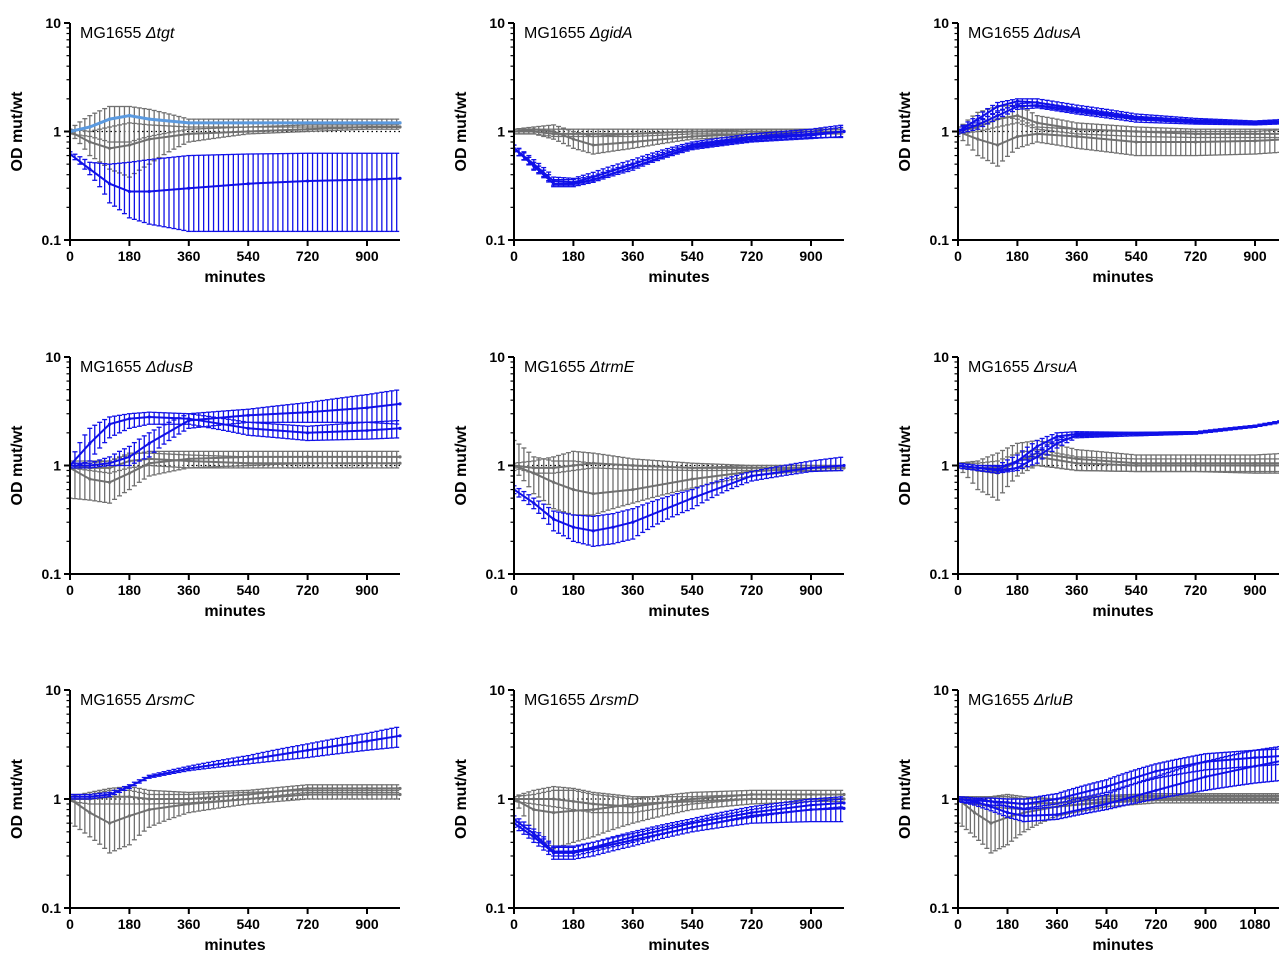 This screenshot has height=963, width=1279. What do you see at coordinates (612, 367) in the screenshot?
I see `panel-title-gene: ΔtrmE` at bounding box center [612, 367].